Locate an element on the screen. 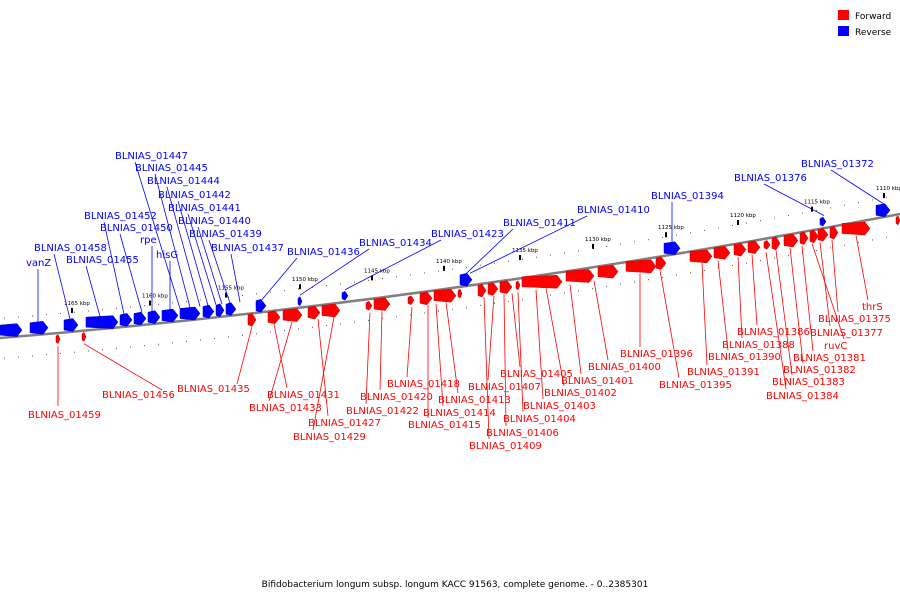 This screenshot has height=600, width=900. gene-label: BLNIAS_01391 is located at coordinates (723, 372).